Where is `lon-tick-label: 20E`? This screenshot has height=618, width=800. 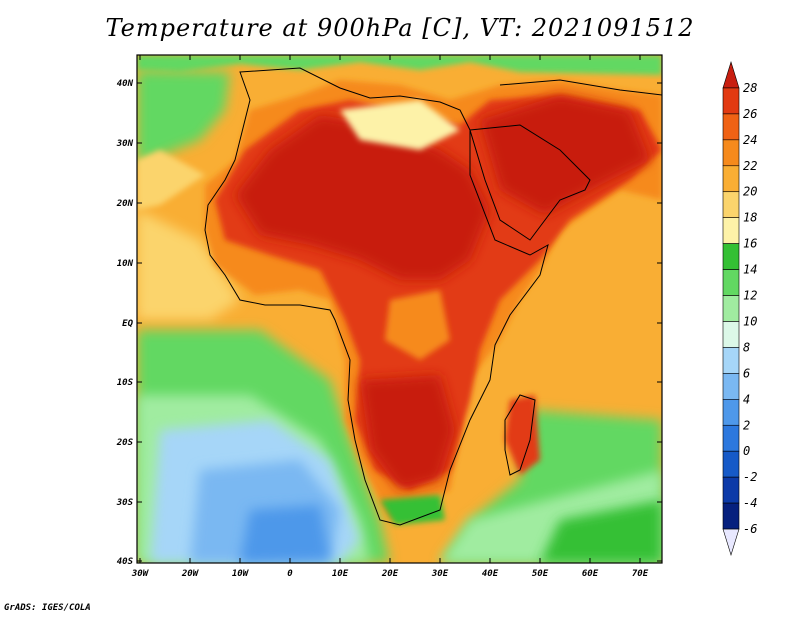 lon-tick-label: 20E is located at coordinates (390, 574).